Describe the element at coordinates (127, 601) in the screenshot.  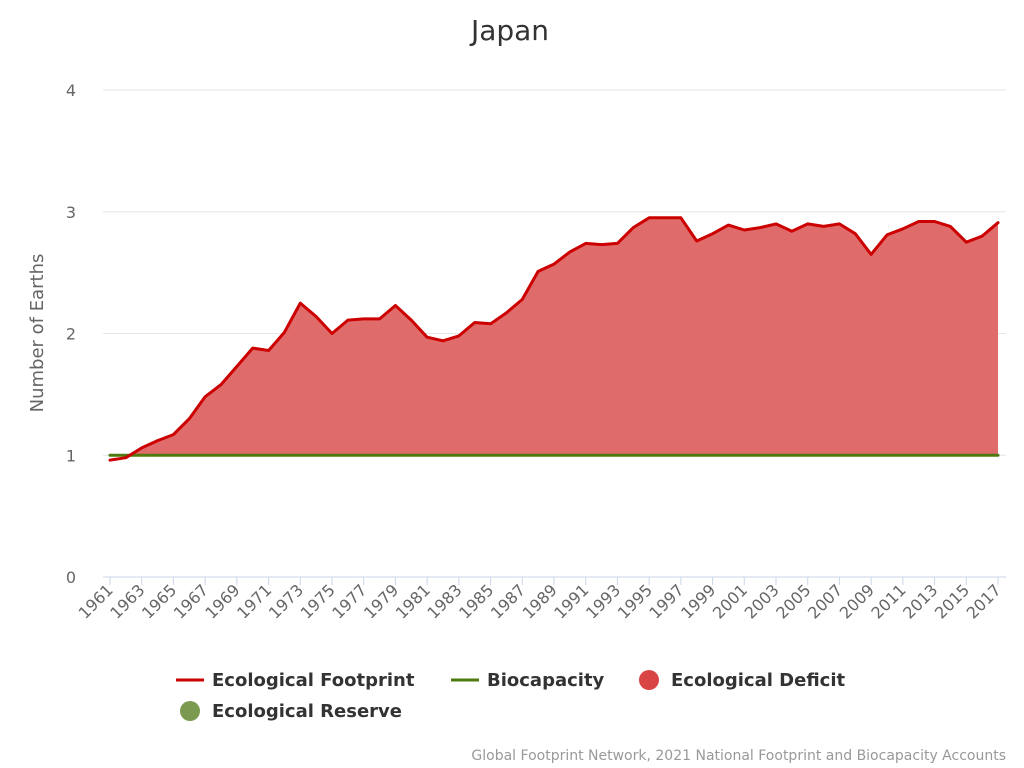
I see `x-tick-label: 1963` at that location.